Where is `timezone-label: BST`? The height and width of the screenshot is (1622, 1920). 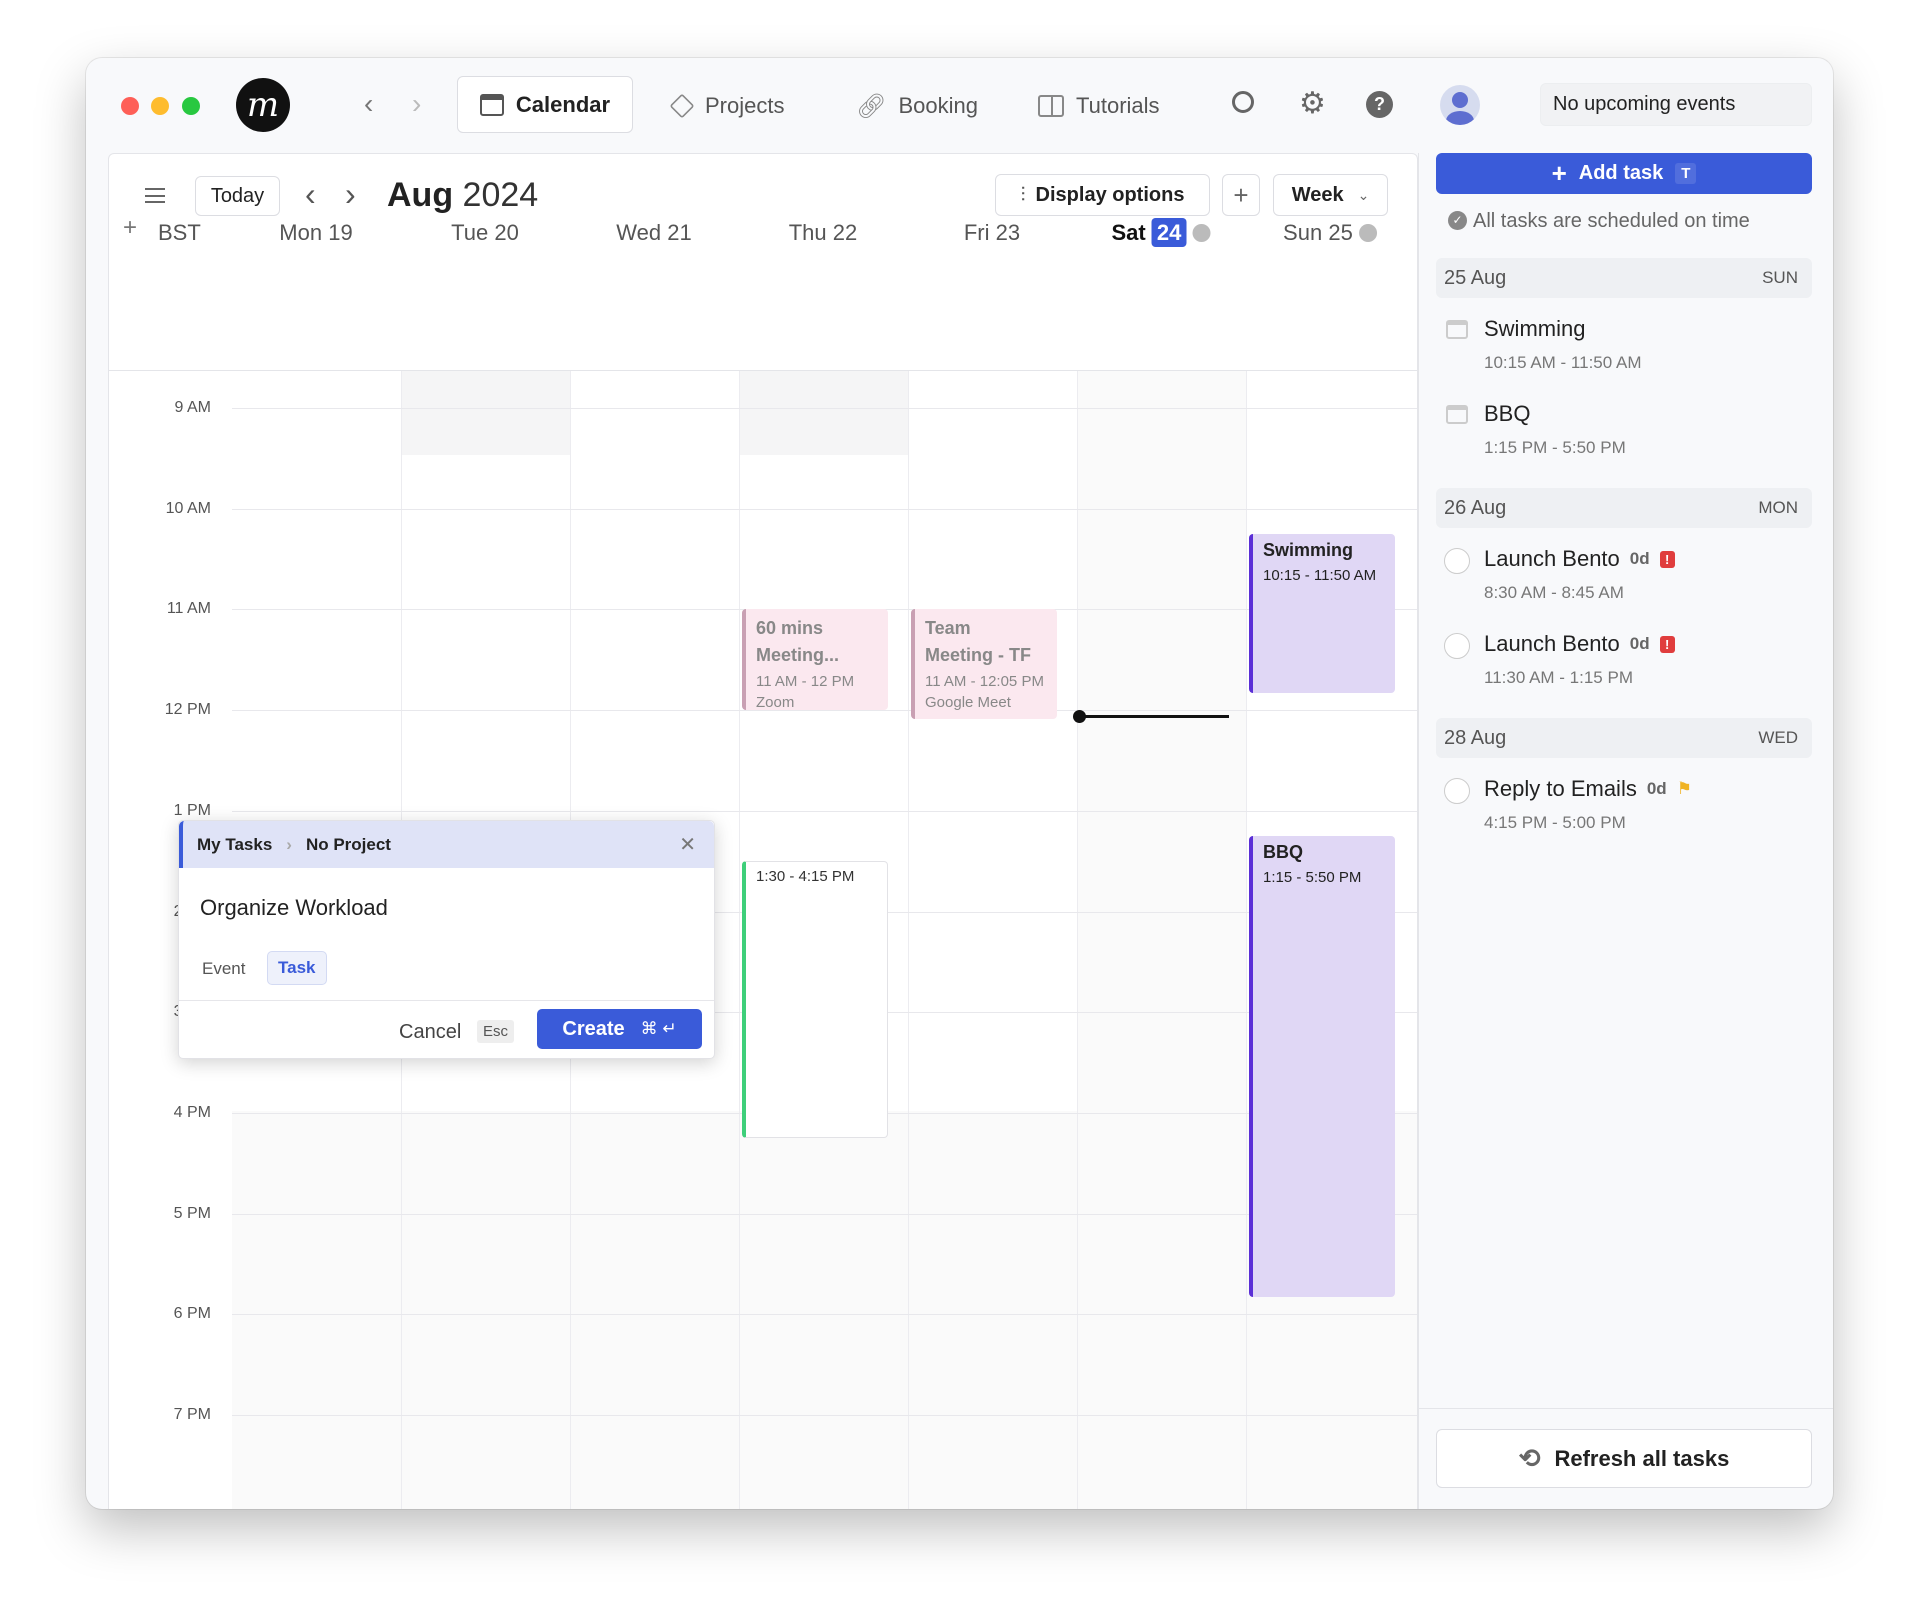
timezone-label: BST is located at coordinates (179, 232).